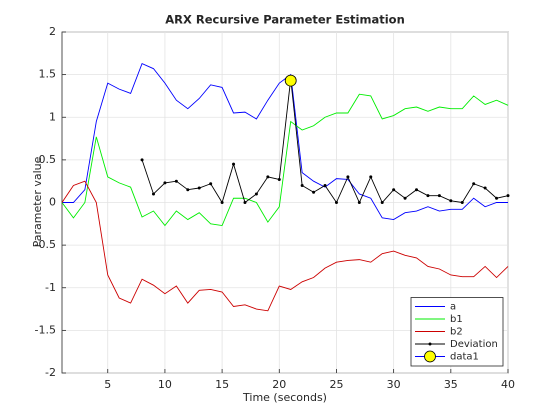 The height and width of the screenshot is (420, 560). I want to click on y-tick-label: 0.5, so click(48, 159).